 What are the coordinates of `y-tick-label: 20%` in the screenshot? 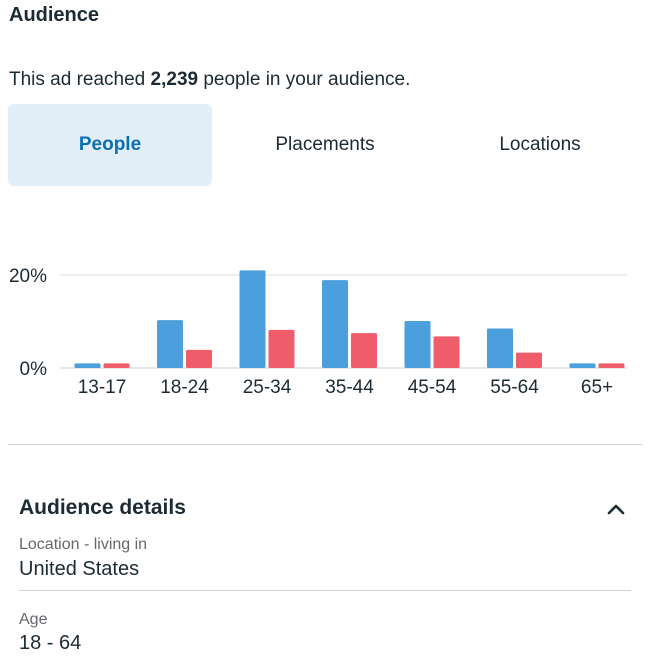 It's located at (28, 276).